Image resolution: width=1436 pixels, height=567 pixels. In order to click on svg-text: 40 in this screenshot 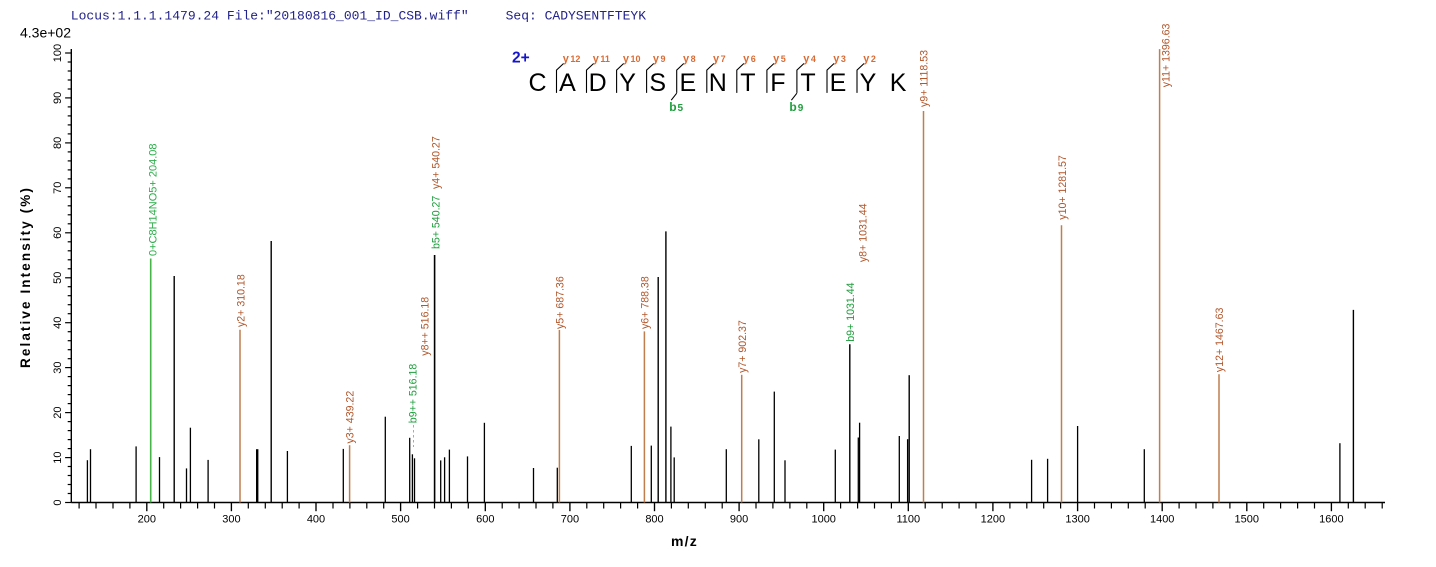, I will do `click(58, 323)`.